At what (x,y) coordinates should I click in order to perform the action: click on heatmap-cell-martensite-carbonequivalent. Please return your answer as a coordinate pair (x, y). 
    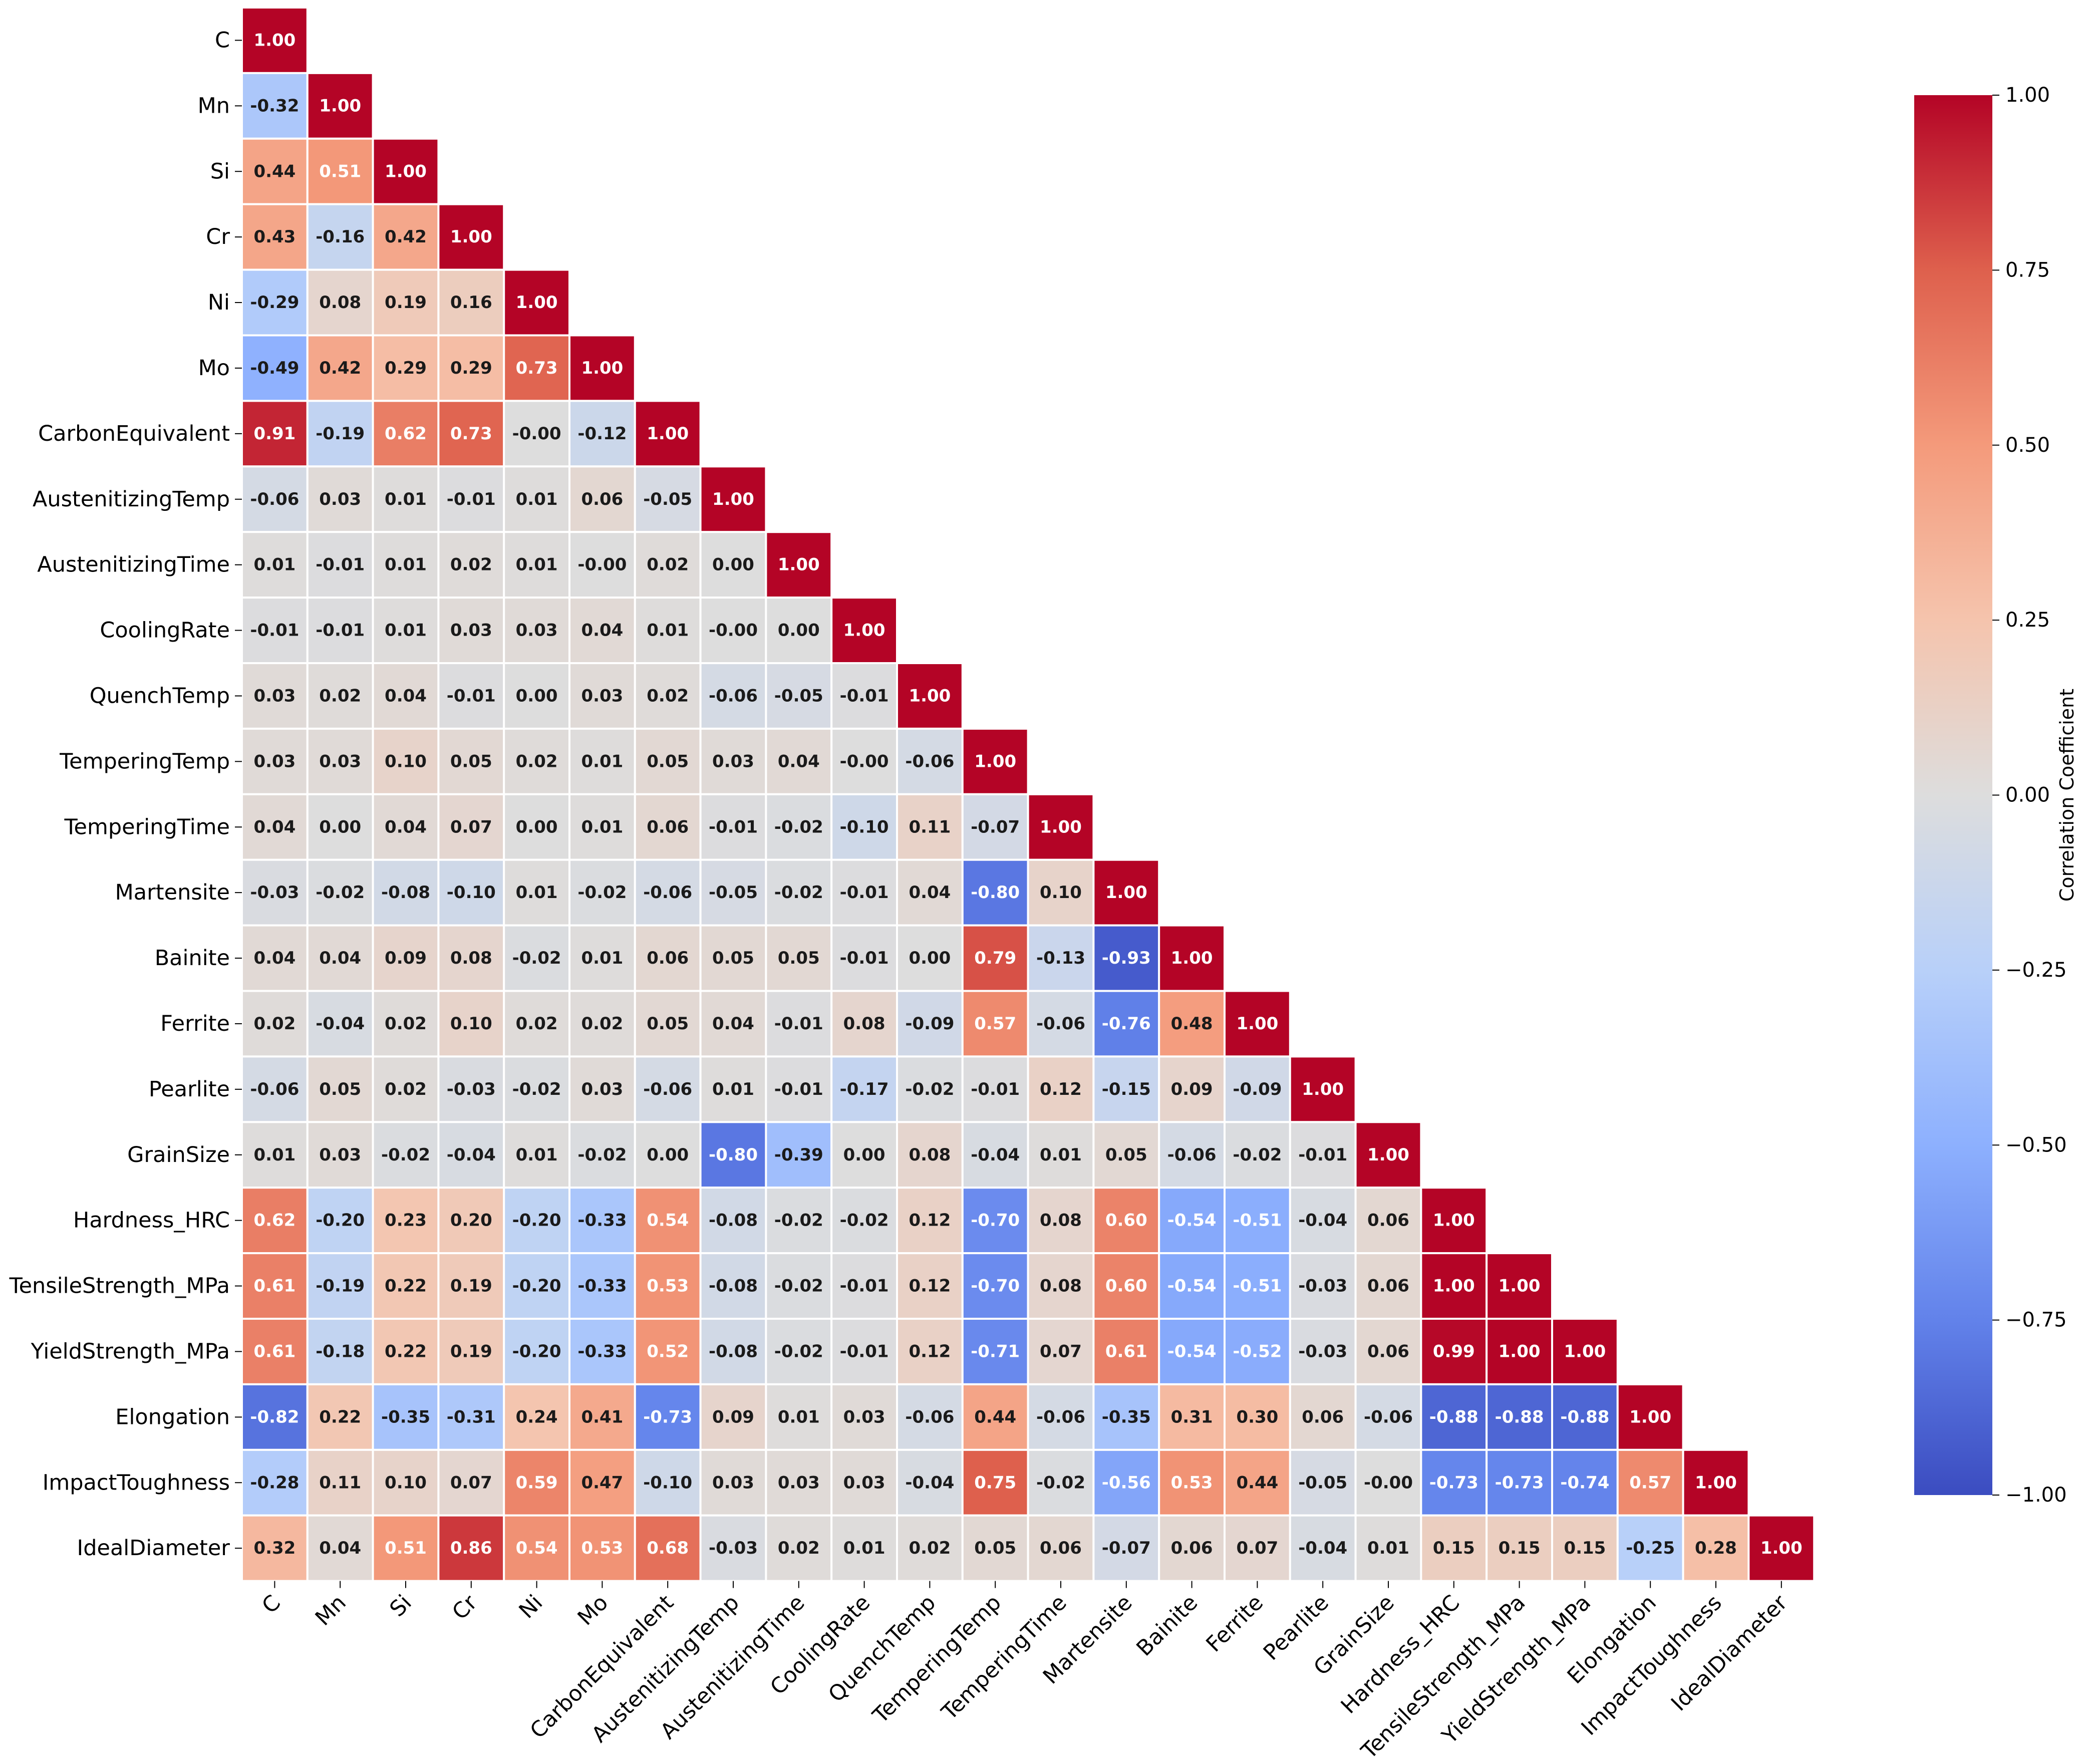
    Looking at the image, I should click on (668, 892).